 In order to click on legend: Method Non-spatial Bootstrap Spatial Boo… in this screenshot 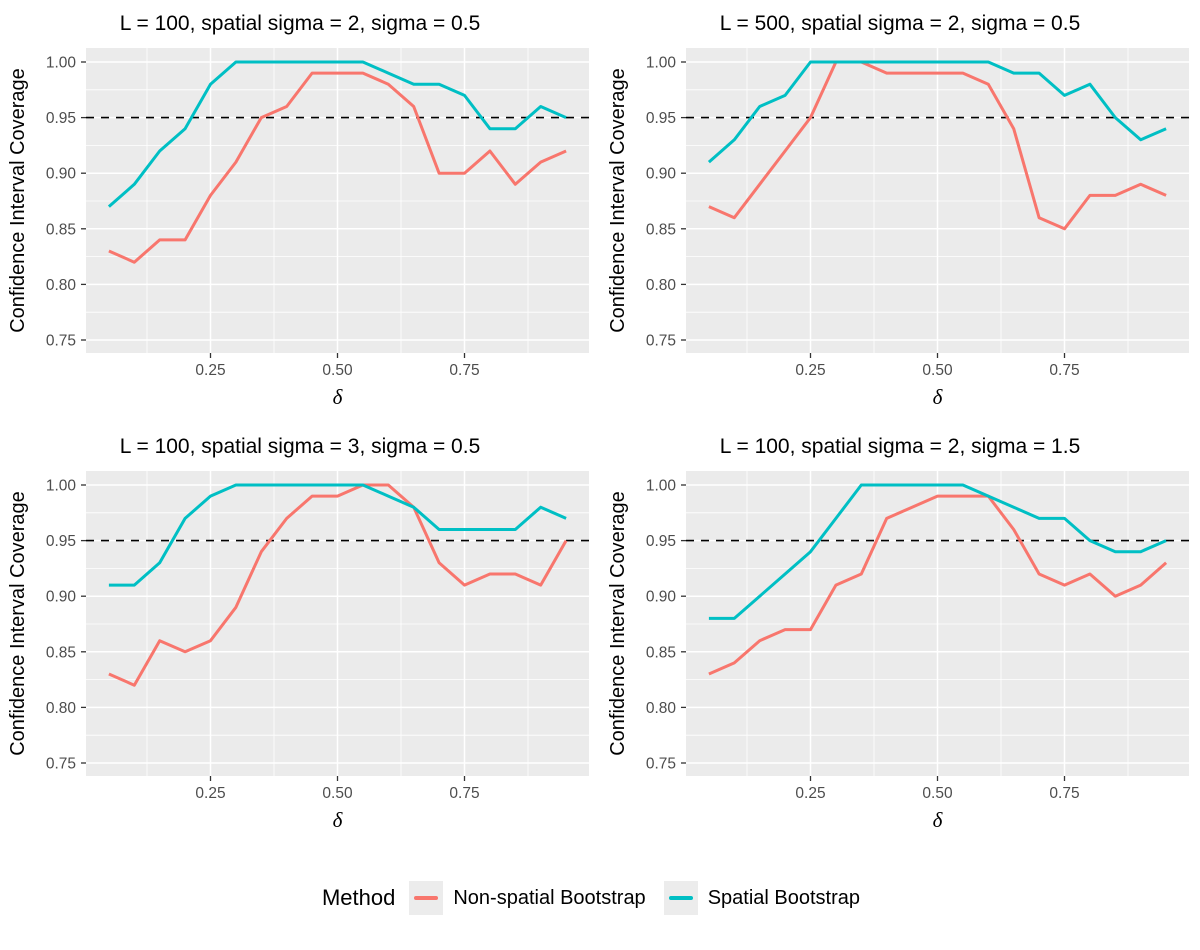, I will do `click(600, 898)`.